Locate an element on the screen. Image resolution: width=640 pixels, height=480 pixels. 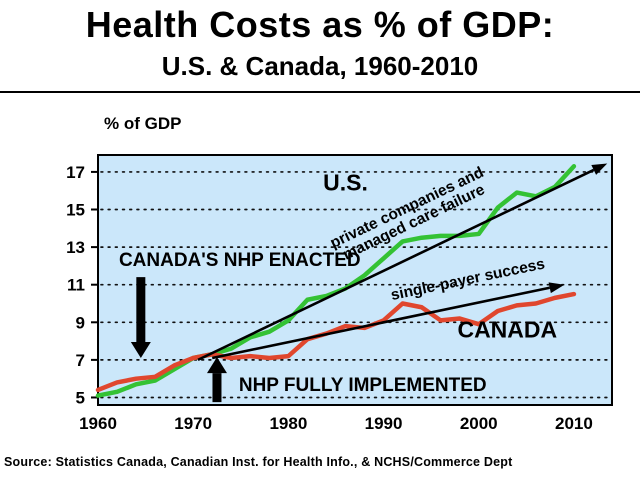
y-tick-label: 5 is located at coordinates (80, 397).